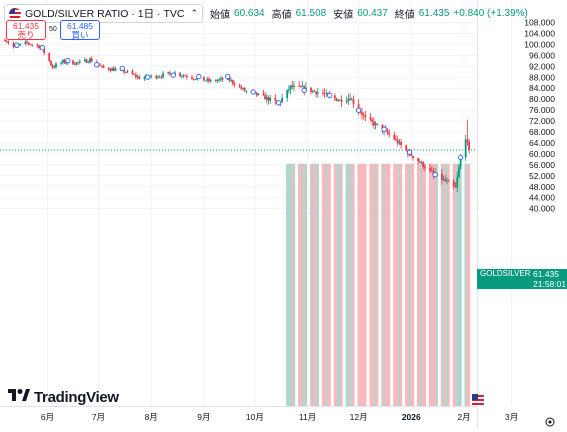  I want to click on symbol-selector: GOLD/SILVER RATIO · 1日 · TVC ⌃, so click(104, 13).